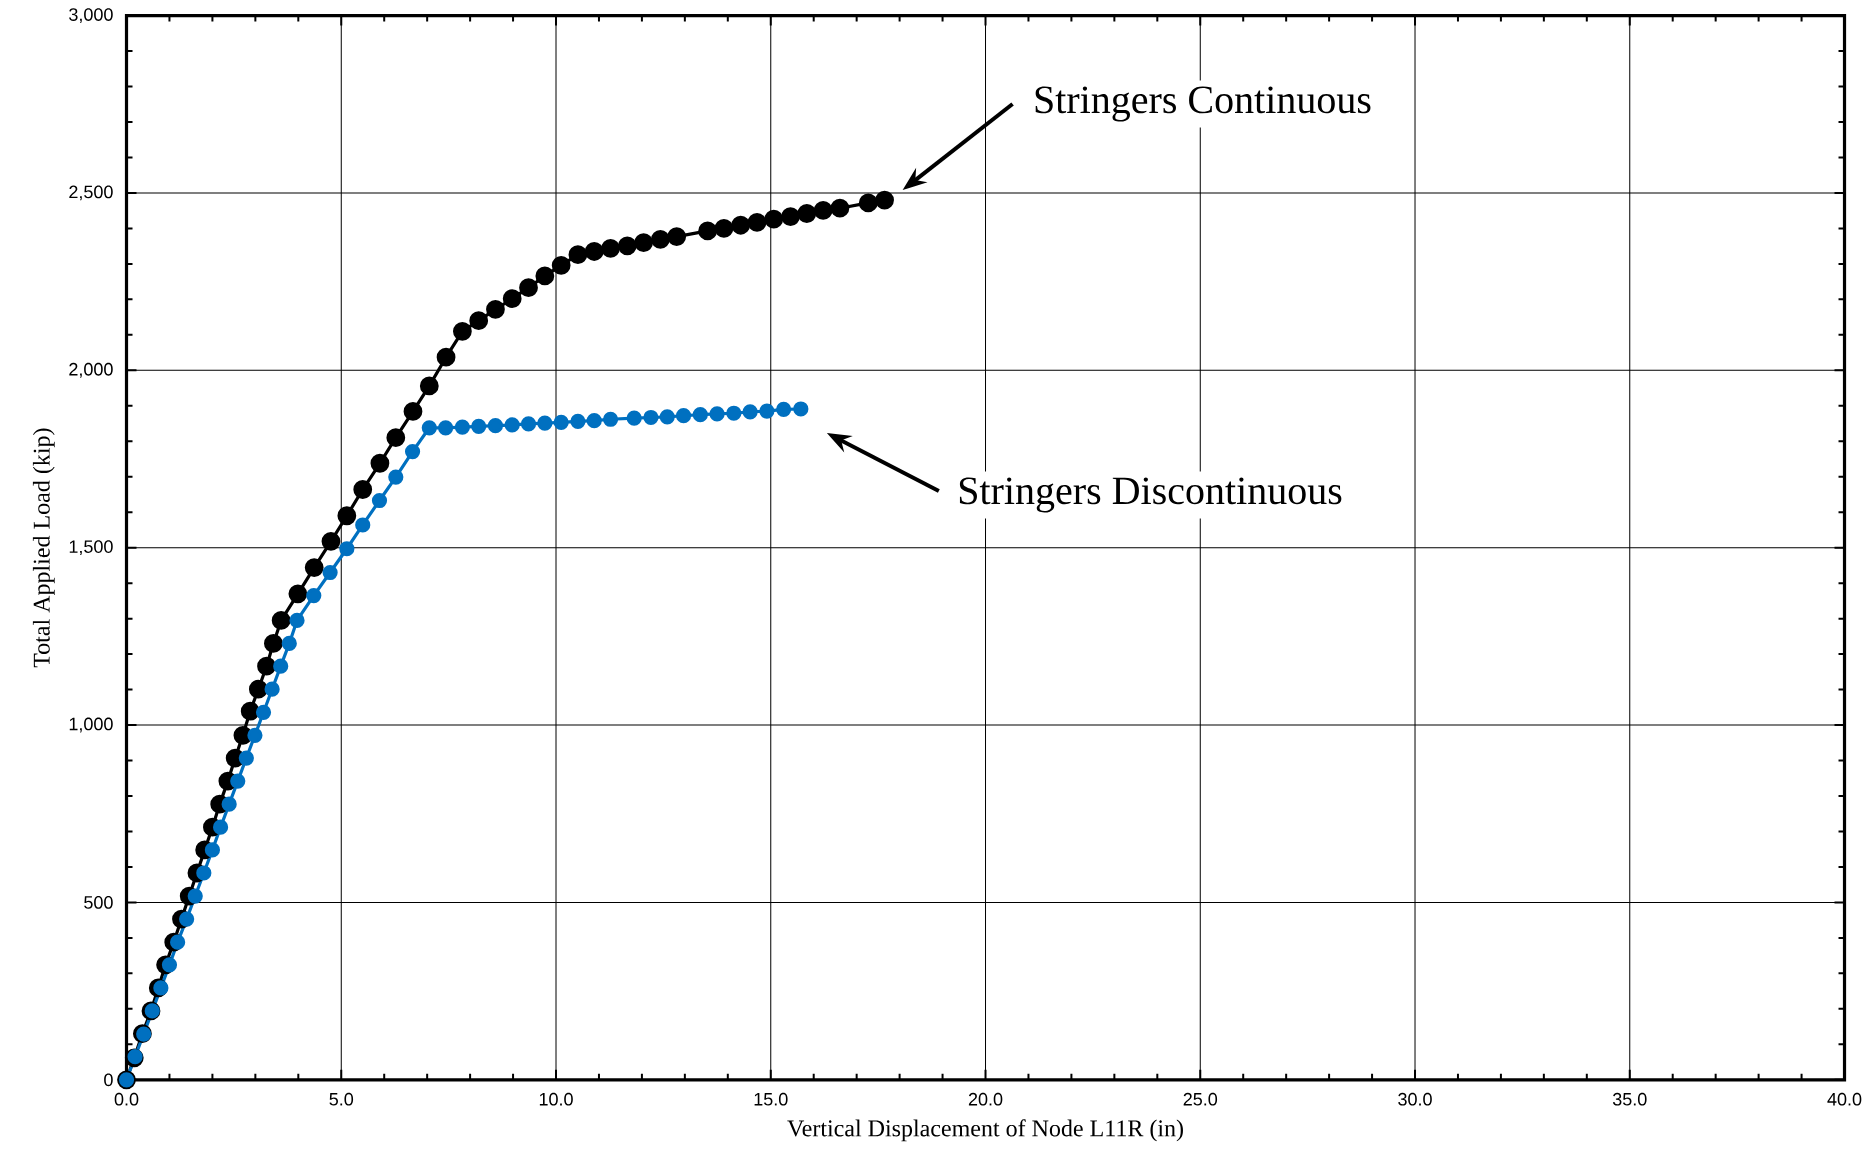 This screenshot has width=1871, height=1170. What do you see at coordinates (341, 1099) in the screenshot?
I see `x-tick-label: 5.0` at bounding box center [341, 1099].